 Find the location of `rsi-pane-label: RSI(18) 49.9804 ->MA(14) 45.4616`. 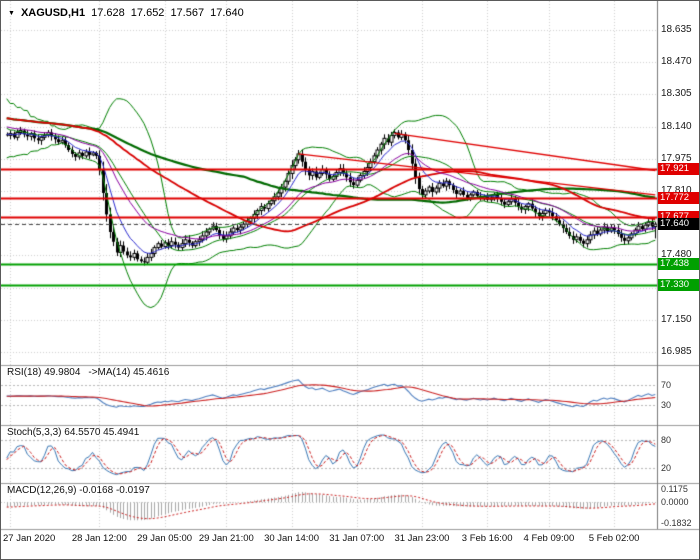

rsi-pane-label: RSI(18) 49.9804 ->MA(14) 45.4616 is located at coordinates (88, 372).